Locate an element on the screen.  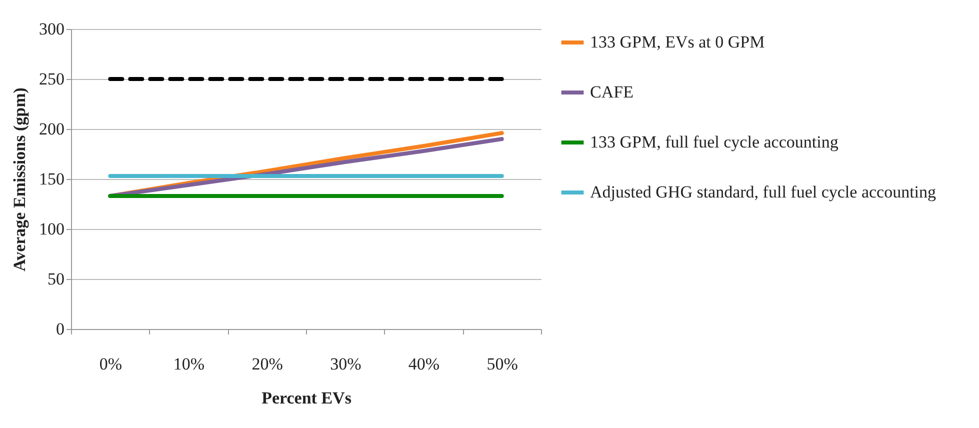
y-tick-label: 300 is located at coordinates (51, 29).